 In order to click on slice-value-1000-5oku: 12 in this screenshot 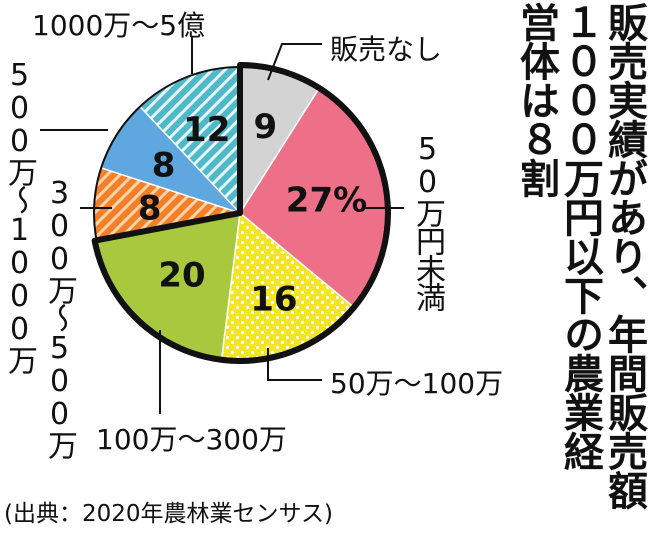, I will do `click(206, 130)`.